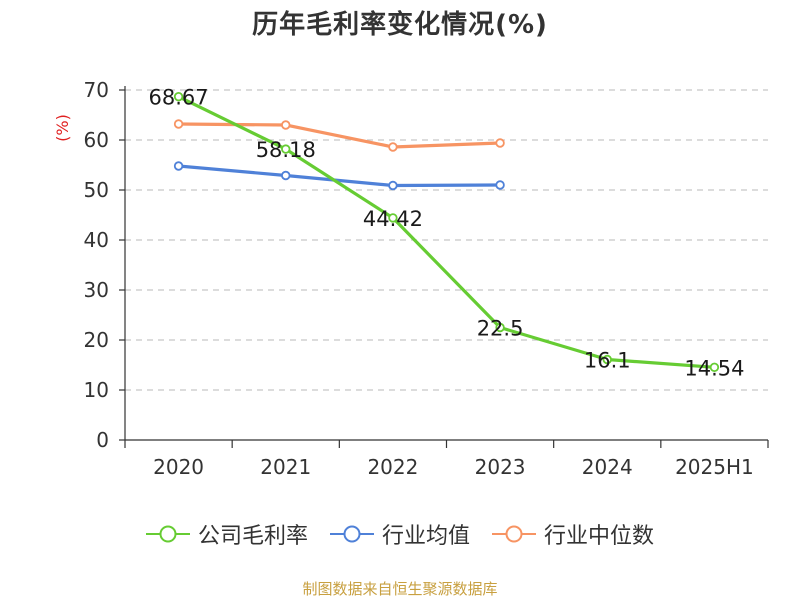 This screenshot has width=800, height=600. I want to click on legend: 公司毛利率 行业均值 行业中位数, so click(400, 534).